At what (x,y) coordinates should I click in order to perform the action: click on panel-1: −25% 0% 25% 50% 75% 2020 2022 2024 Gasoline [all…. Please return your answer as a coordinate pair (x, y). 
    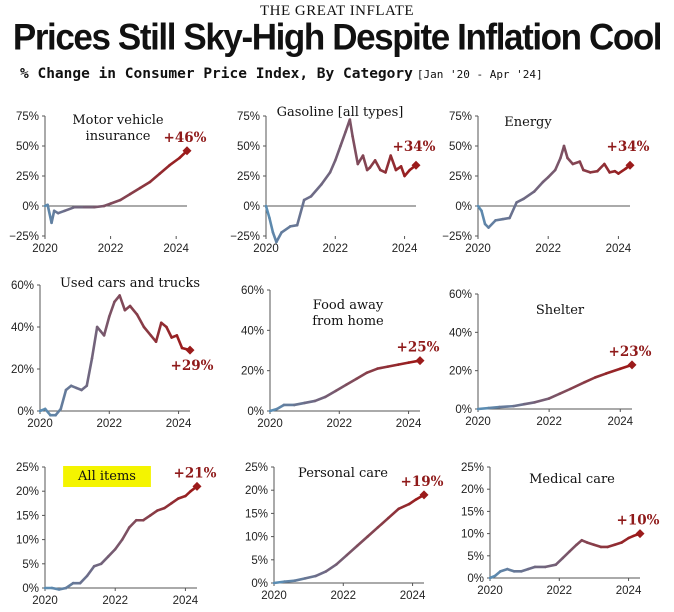
    Looking at the image, I should click on (332, 180).